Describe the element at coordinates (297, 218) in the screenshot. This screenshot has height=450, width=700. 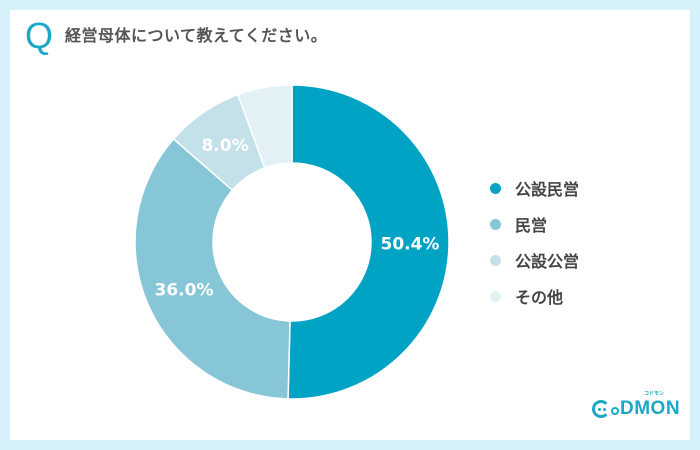
I see `donut-value-labels: 50.4% 36.0% 8.0%` at that location.